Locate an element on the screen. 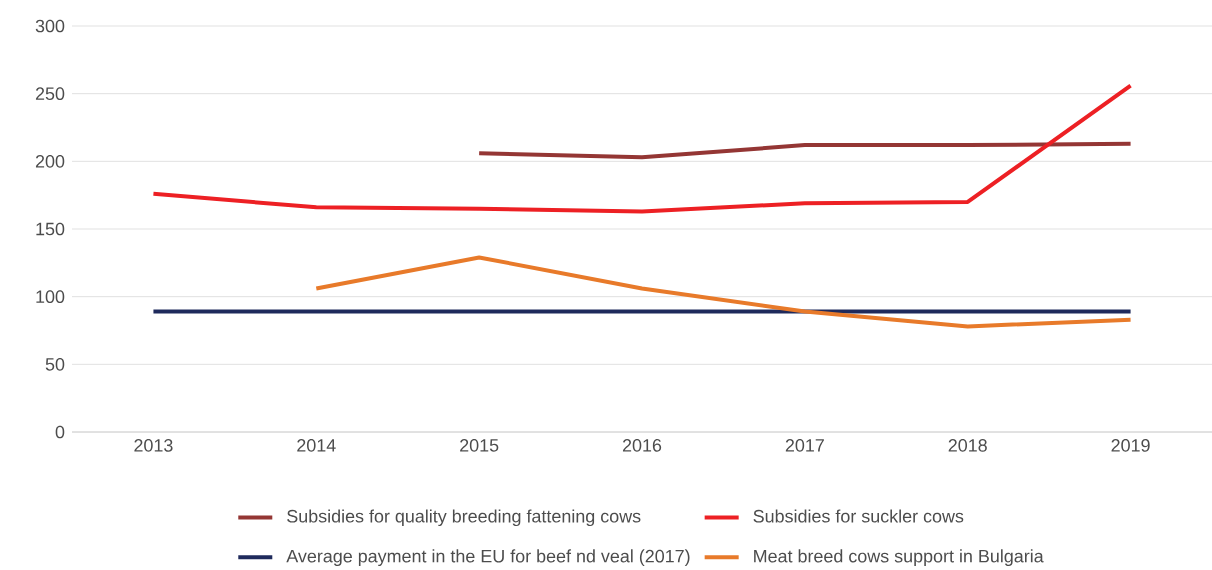 The image size is (1212, 570). x-tick-label: 2016 is located at coordinates (642, 445).